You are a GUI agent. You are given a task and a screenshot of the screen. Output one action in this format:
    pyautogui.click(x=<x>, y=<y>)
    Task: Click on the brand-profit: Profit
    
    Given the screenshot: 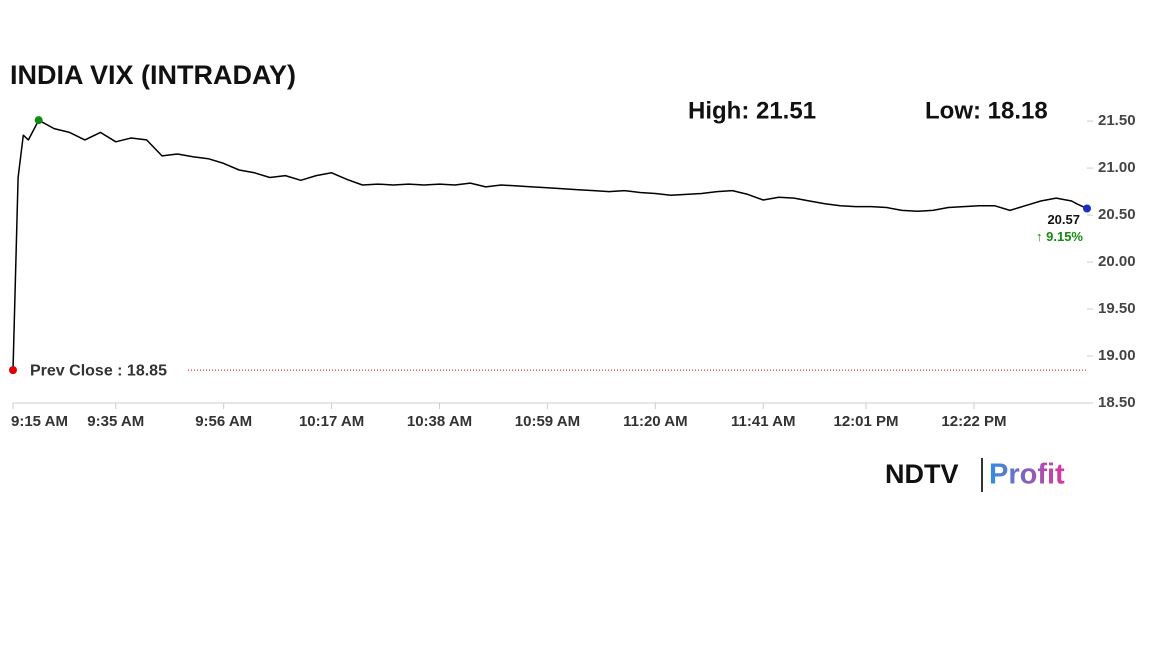 What is the action you would take?
    pyautogui.click(x=1027, y=475)
    